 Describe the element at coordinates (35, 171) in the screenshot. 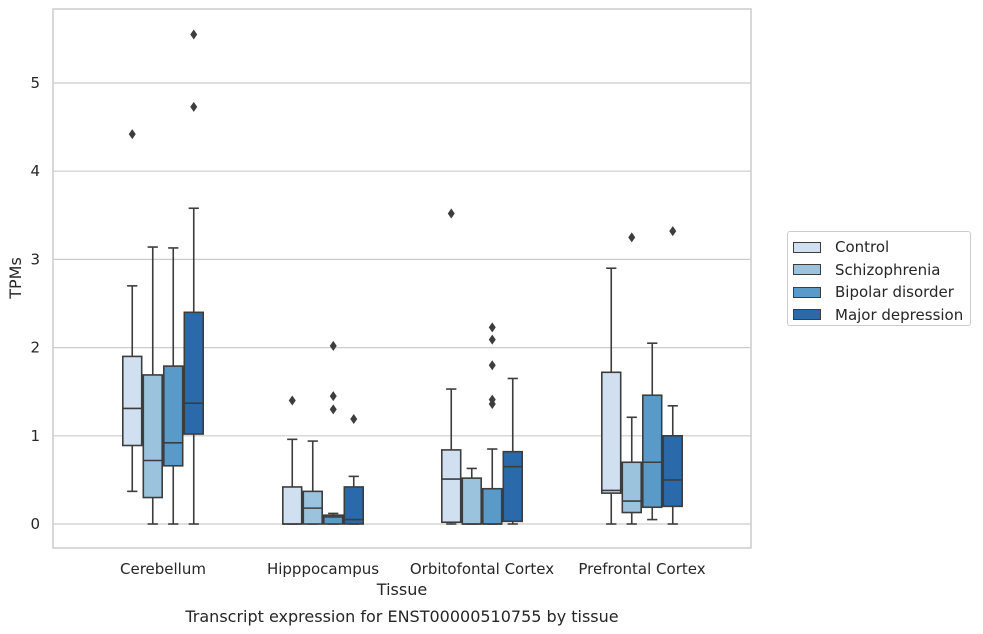

I see `y-tick-label-4: 4` at that location.